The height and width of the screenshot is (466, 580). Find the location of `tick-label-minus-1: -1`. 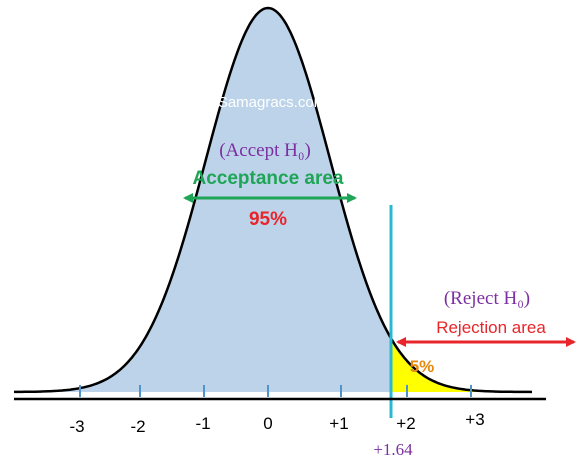

tick-label-minus-1: -1 is located at coordinates (202, 423).